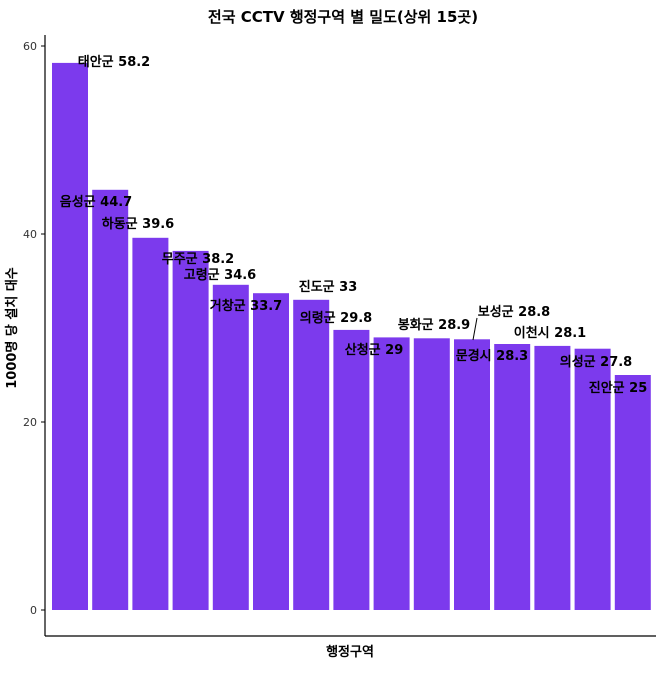  I want to click on y-tick-label-60: 60, so click(30, 46).